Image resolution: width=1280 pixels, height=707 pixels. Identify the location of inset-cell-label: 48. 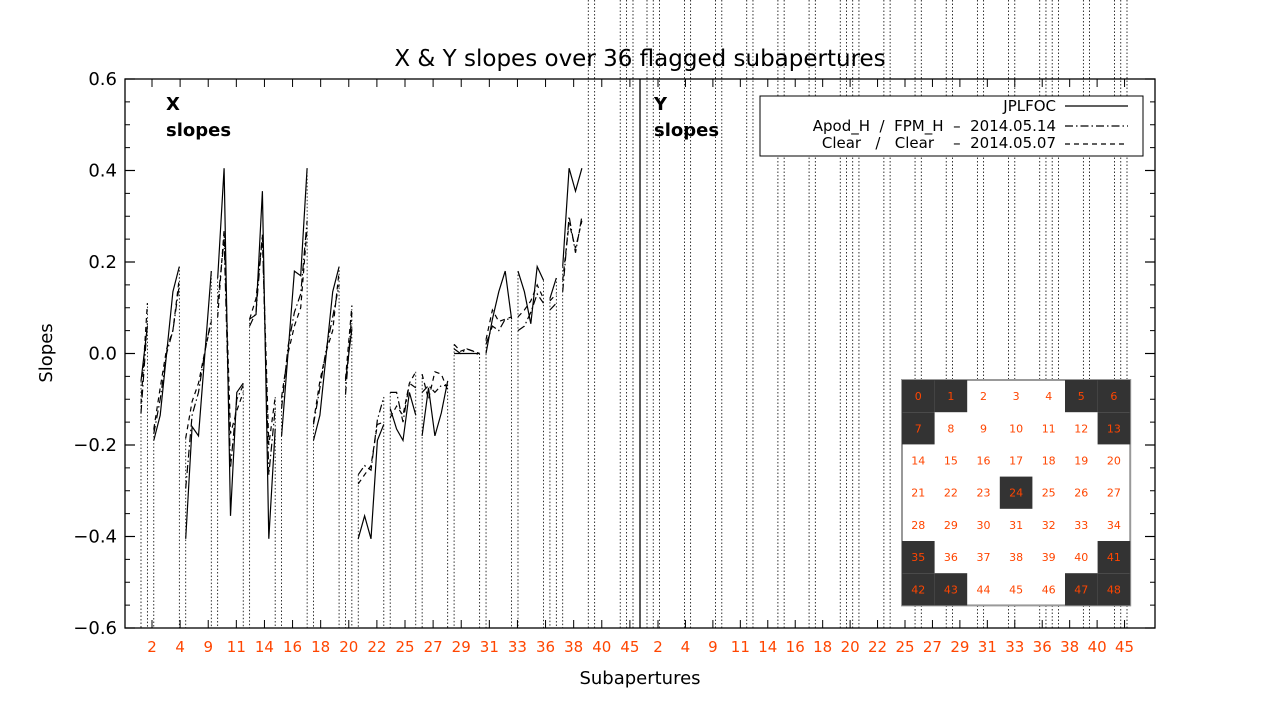
(1114, 589).